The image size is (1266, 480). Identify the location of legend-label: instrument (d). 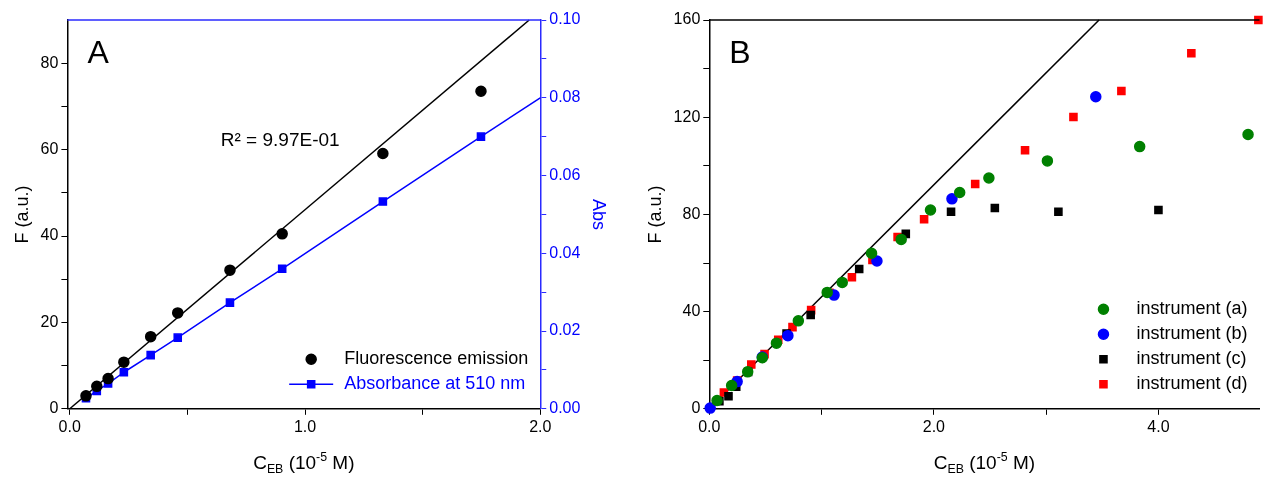
(1192, 383).